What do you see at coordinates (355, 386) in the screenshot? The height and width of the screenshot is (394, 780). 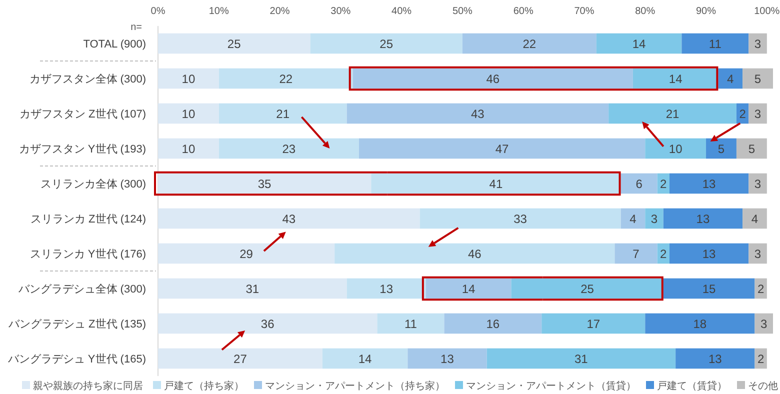 I see `legend-label: マンション・アパートメント（持ち家）` at bounding box center [355, 386].